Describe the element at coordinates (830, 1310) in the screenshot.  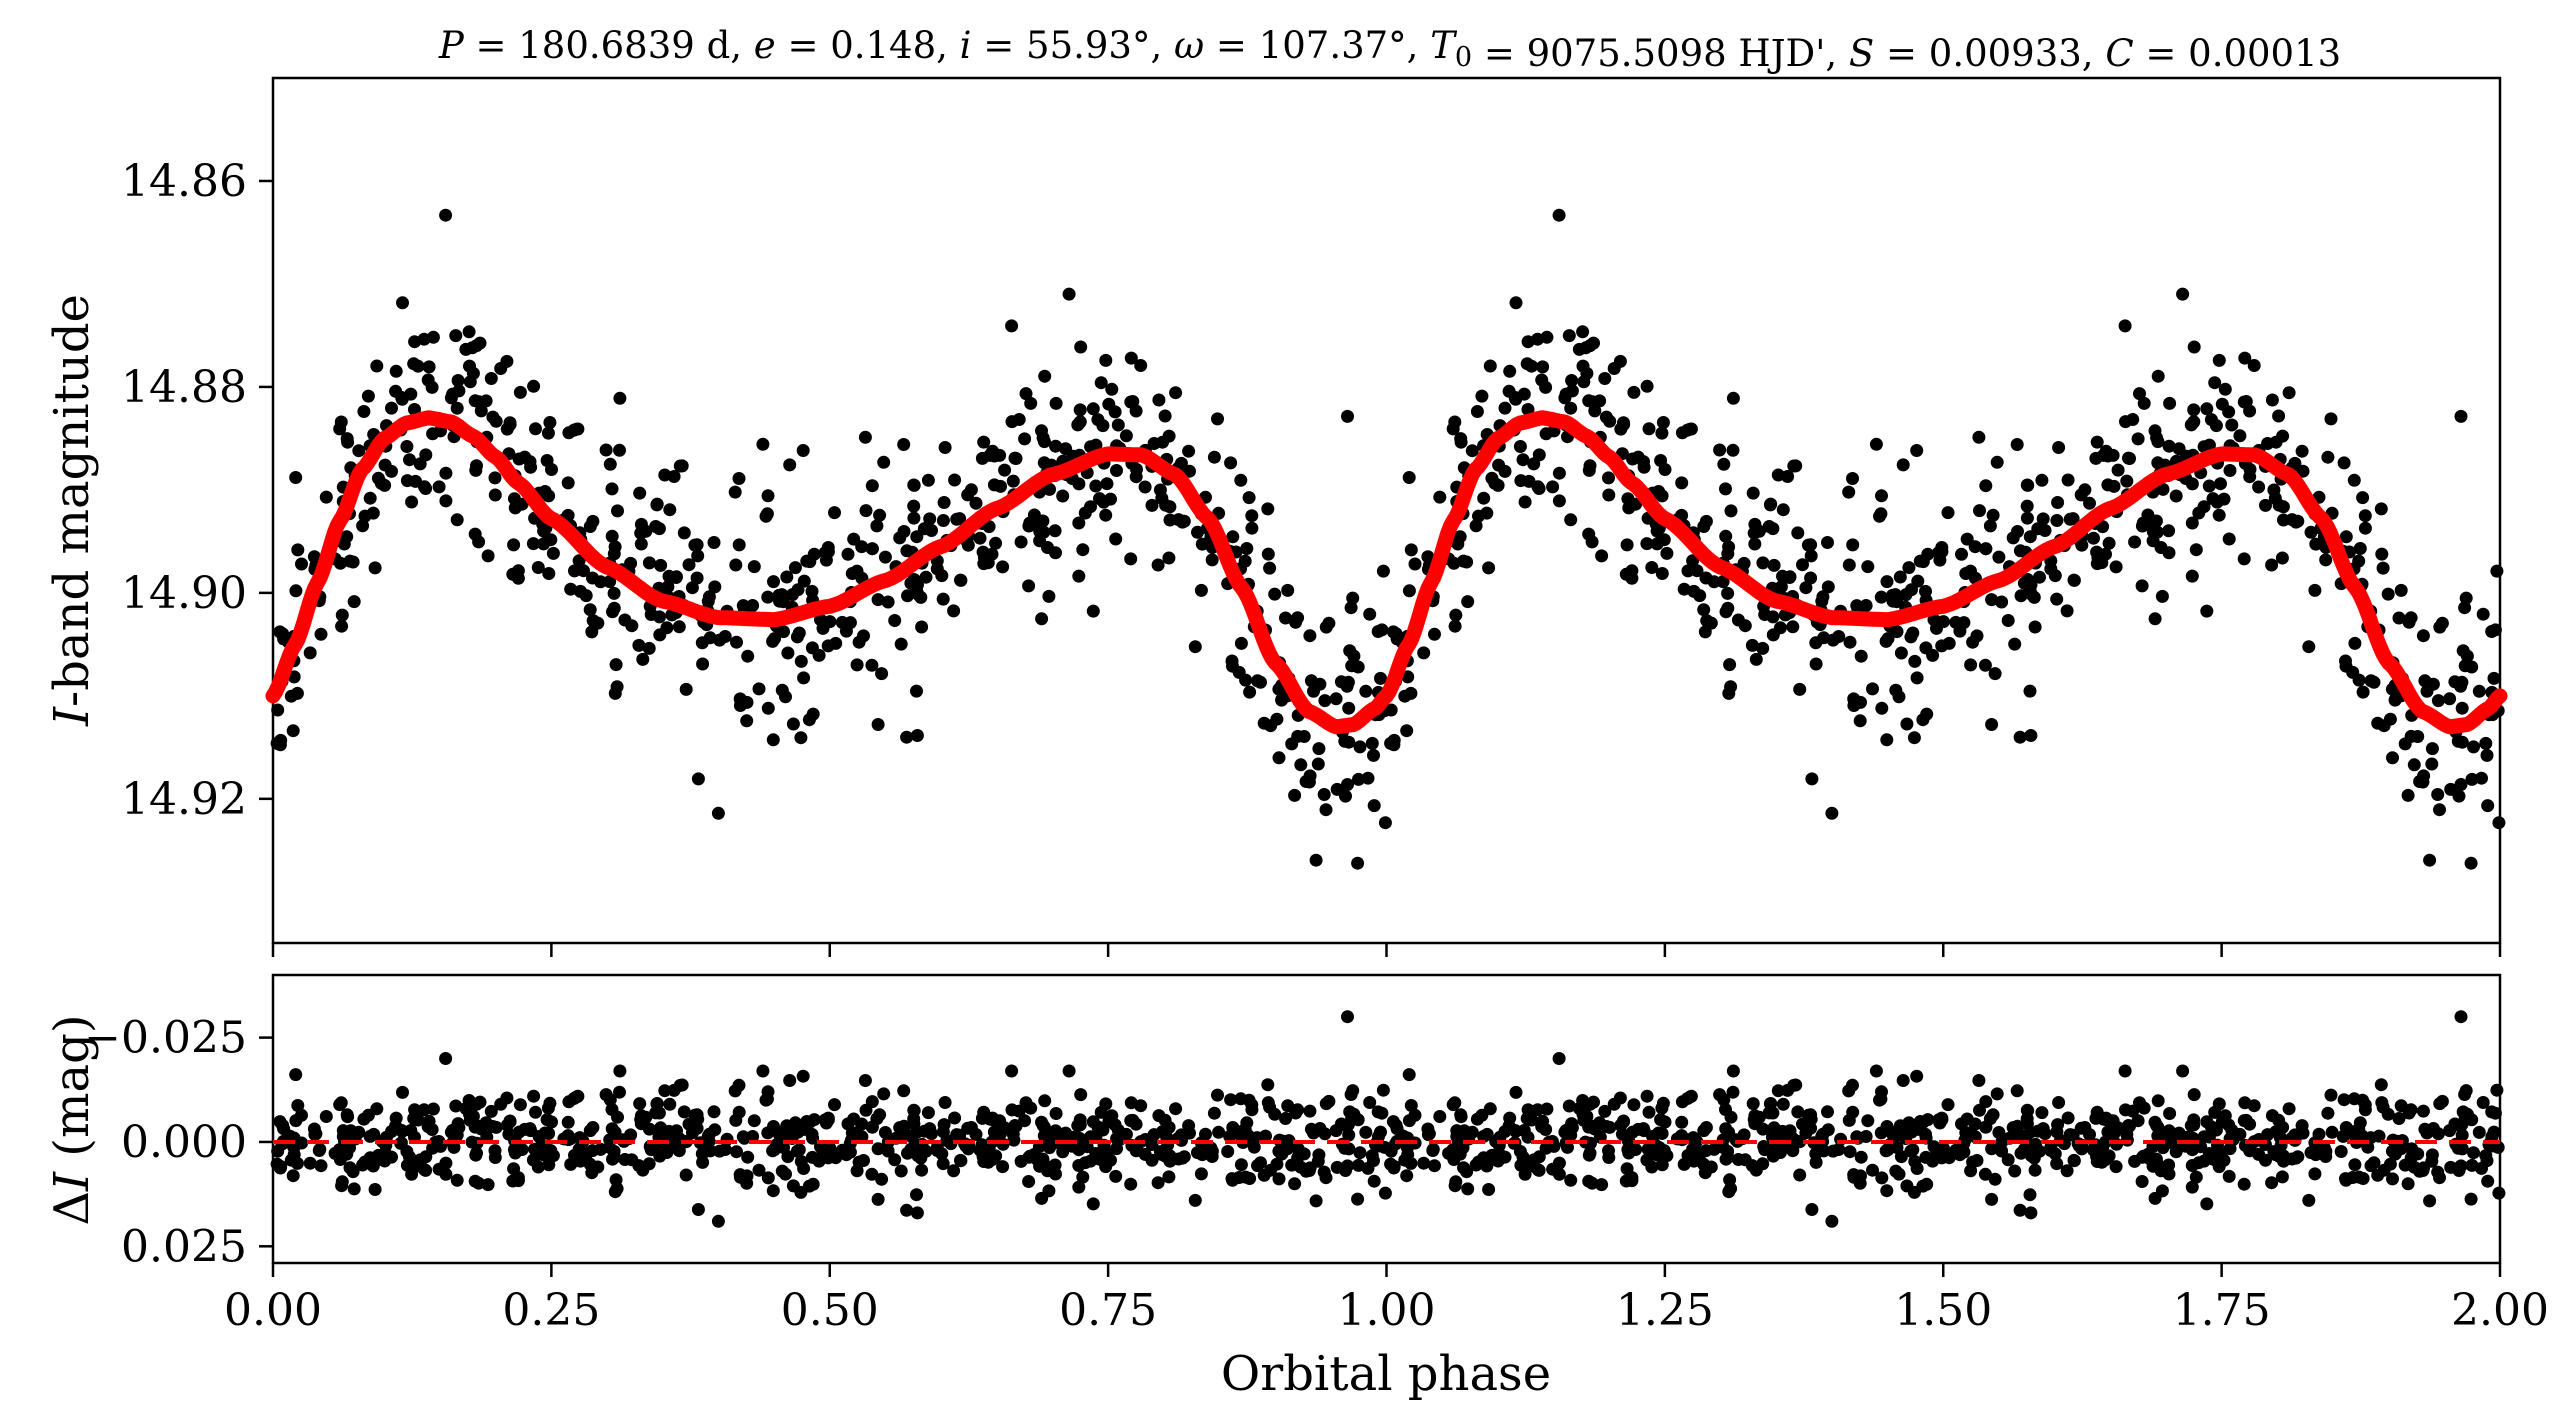
I see `x-tick-label: 0.50` at that location.